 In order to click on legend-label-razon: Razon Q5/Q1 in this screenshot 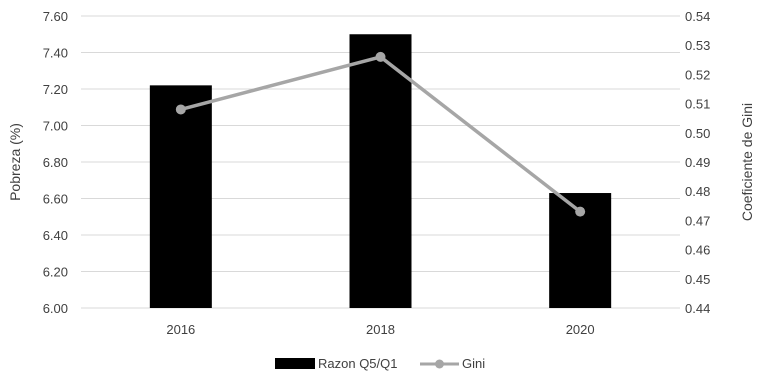, I will do `click(358, 363)`.